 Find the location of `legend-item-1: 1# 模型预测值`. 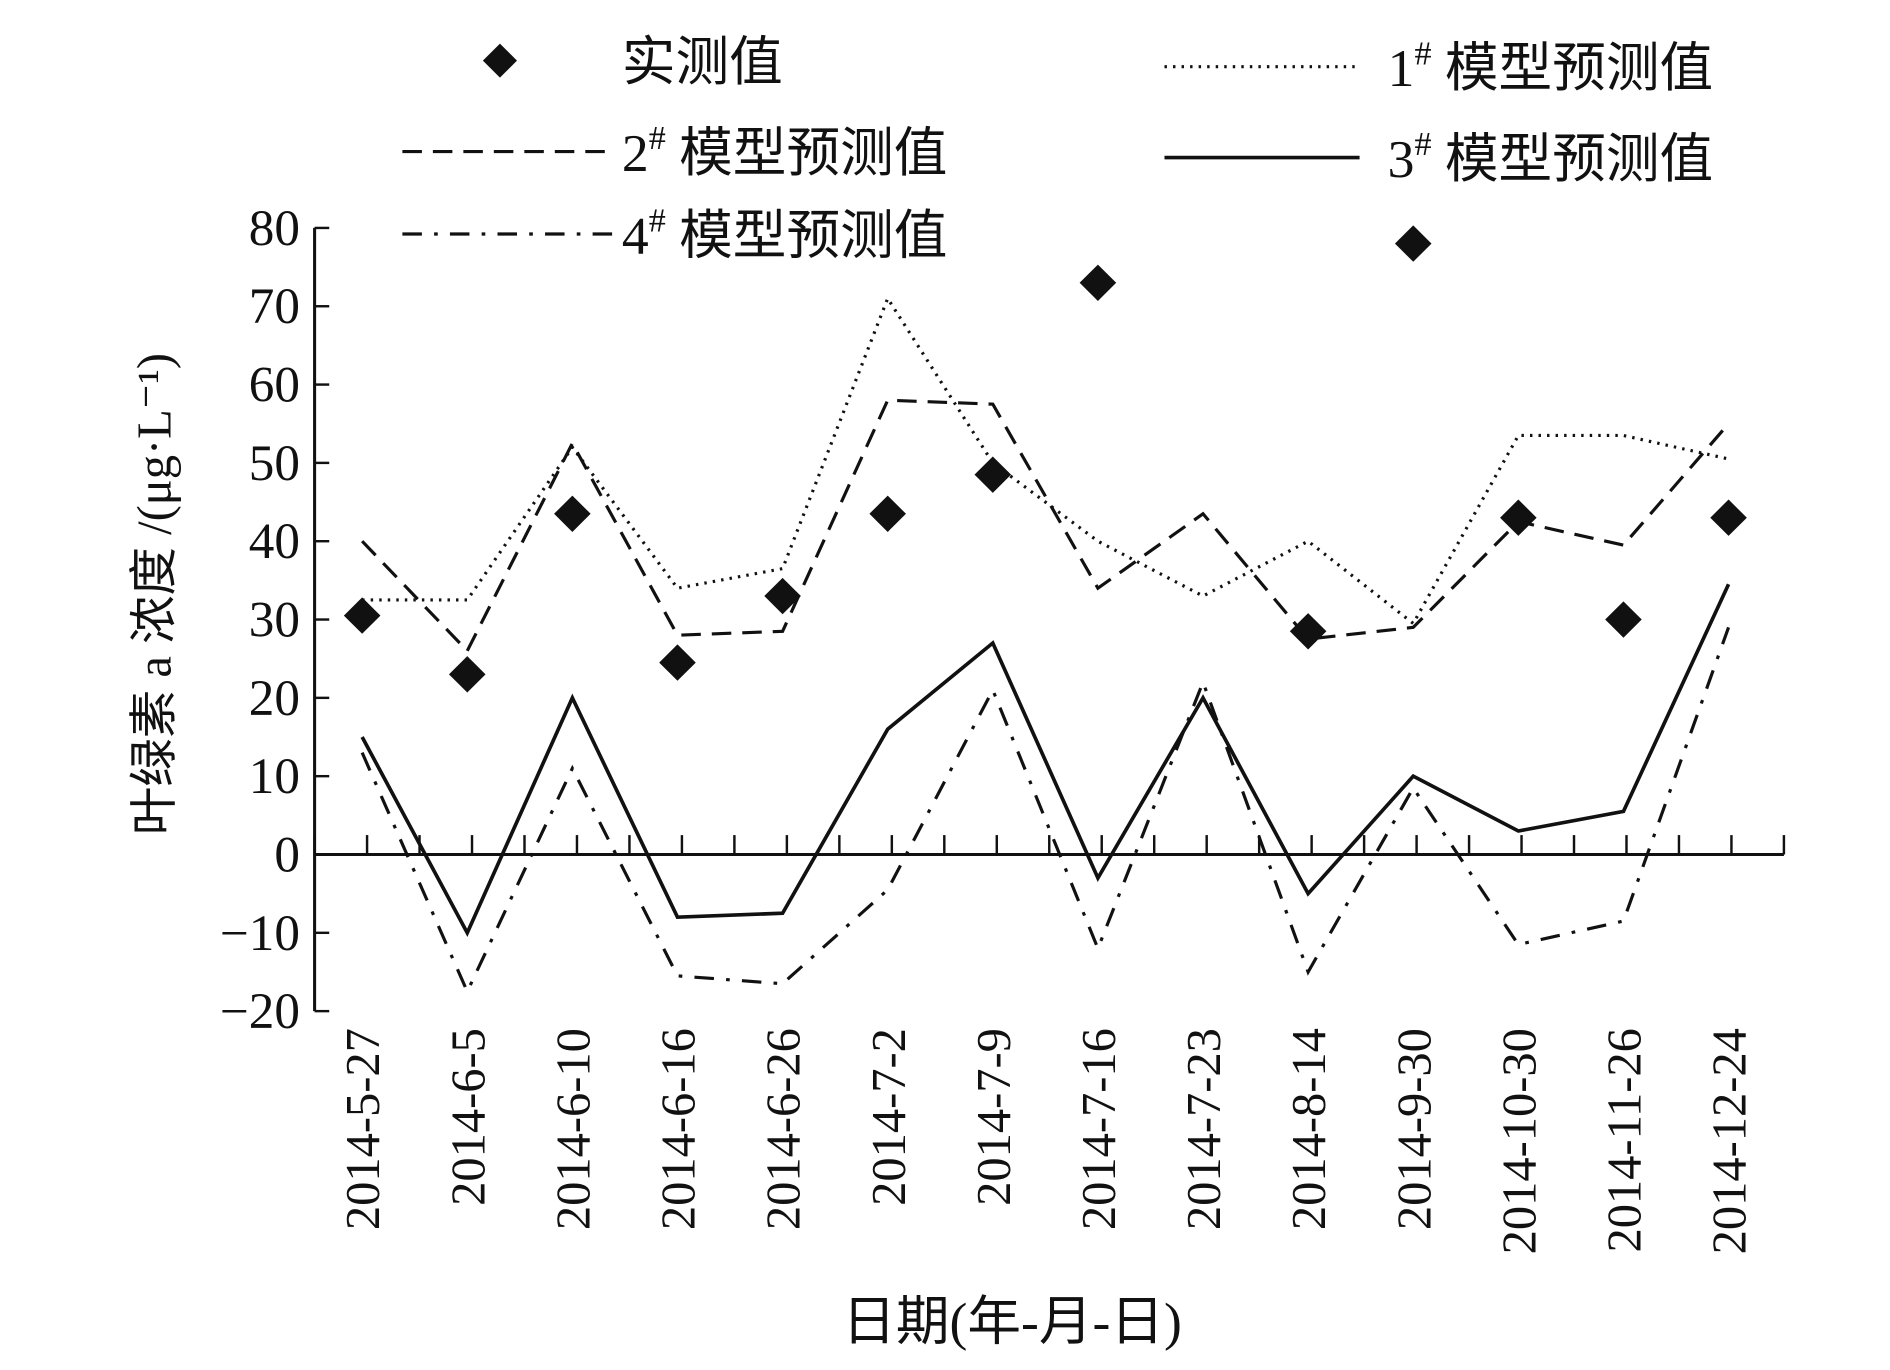

legend-item-1: 1# 模型预测值 is located at coordinates (1438, 66).